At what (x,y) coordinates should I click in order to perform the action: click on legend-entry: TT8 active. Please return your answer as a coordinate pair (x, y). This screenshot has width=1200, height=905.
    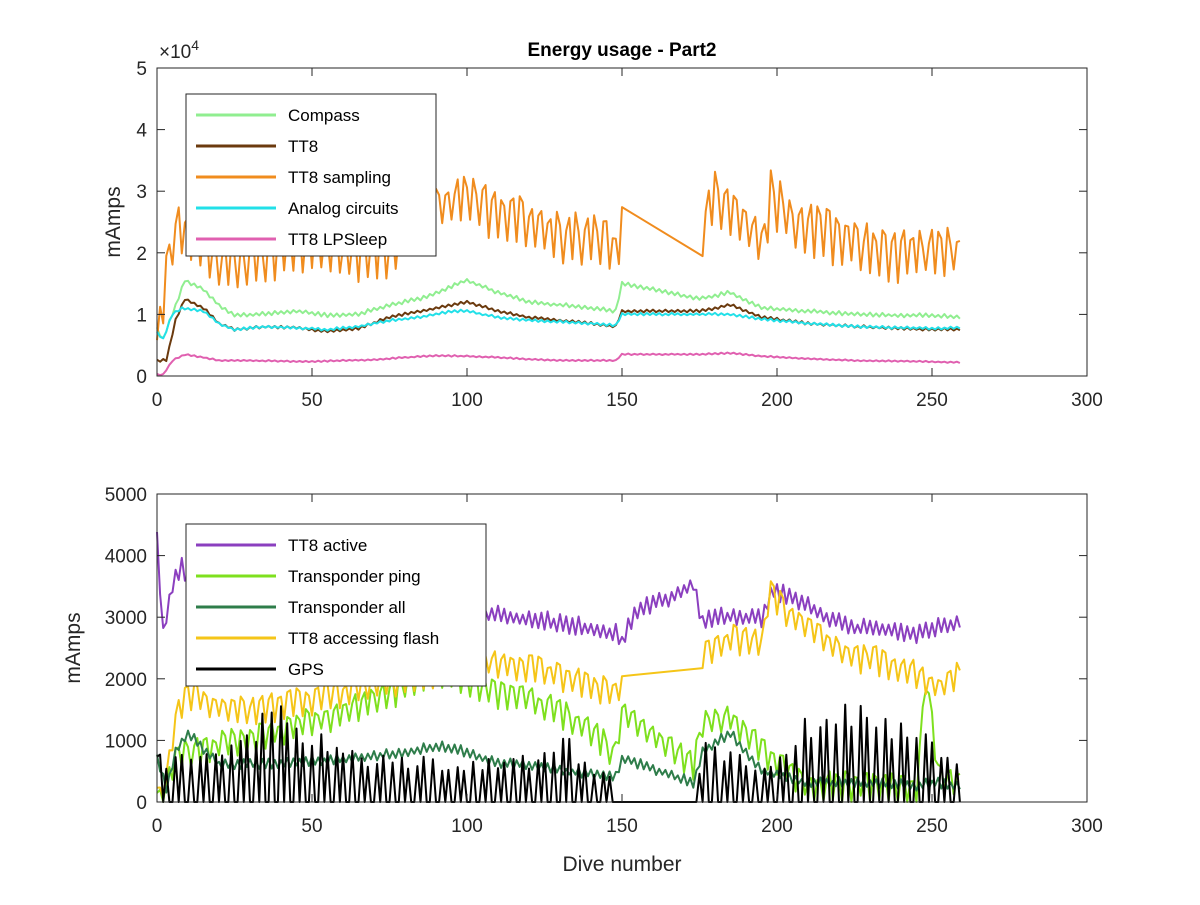
    Looking at the image, I should click on (327, 545).